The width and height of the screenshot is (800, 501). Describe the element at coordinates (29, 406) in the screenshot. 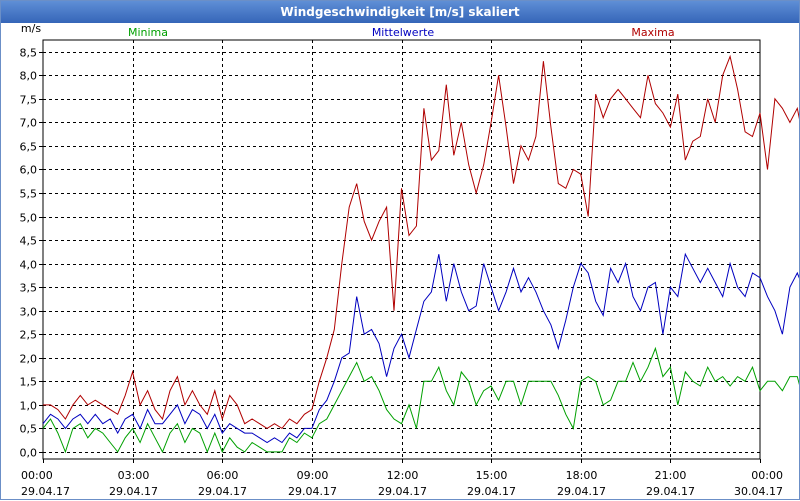

I see `y-tick-label: 1,0` at that location.